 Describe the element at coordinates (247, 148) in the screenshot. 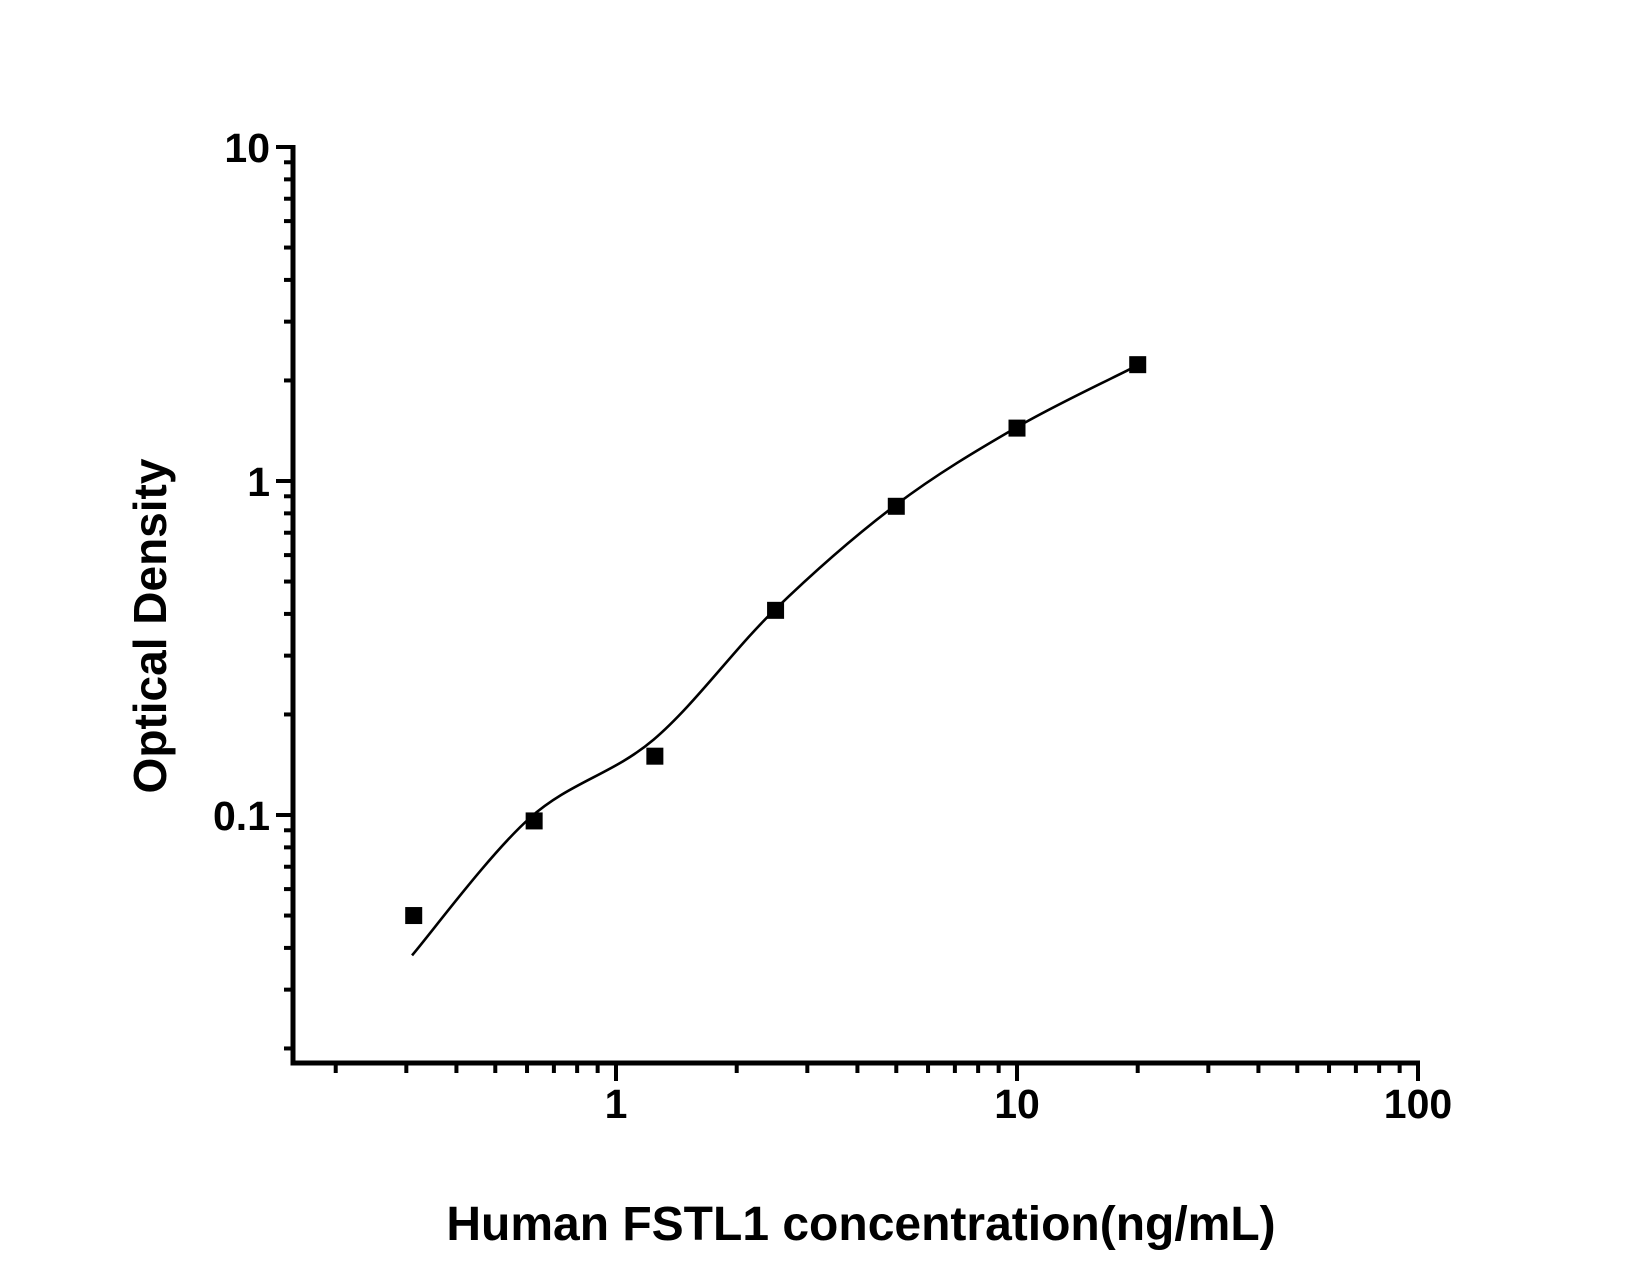

I see `y-tick-label: 10` at that location.